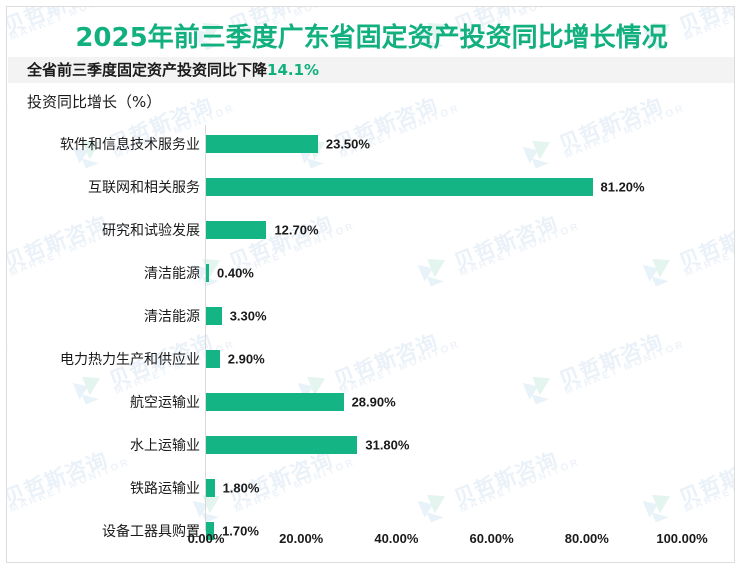  What do you see at coordinates (370, 541) in the screenshot?
I see `x-axis-ticks: 0.00% 20.00% 40.00% 60.00% 80.00% 100.00%` at bounding box center [370, 541].